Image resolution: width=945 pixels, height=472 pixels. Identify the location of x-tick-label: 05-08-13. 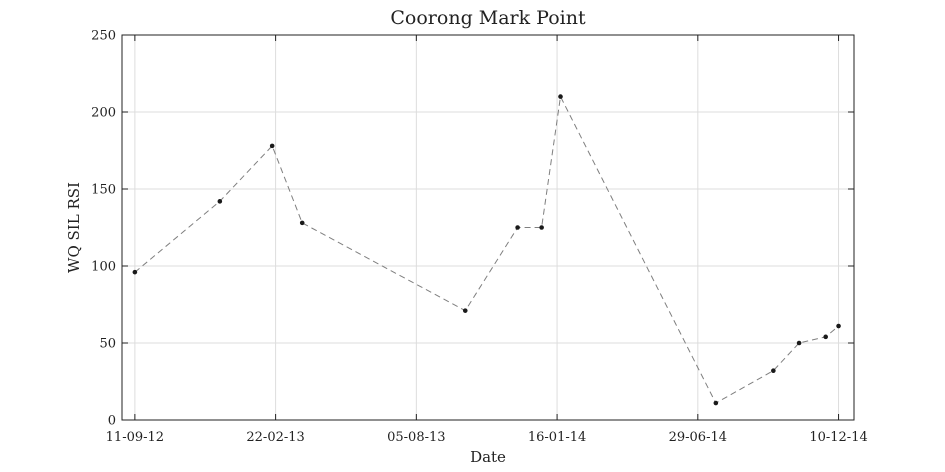
(416, 437).